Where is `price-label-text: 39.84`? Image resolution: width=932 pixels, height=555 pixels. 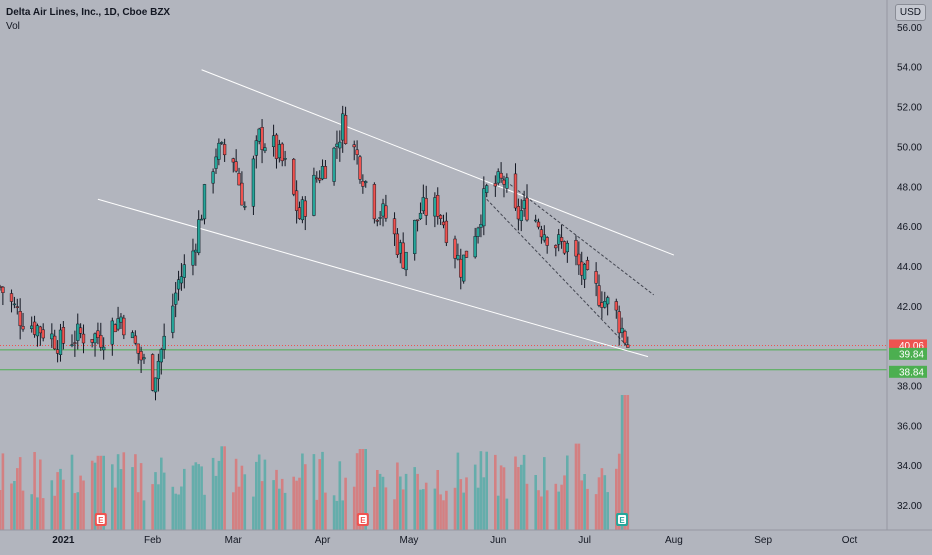
price-label-text: 39.84 is located at coordinates (911, 354).